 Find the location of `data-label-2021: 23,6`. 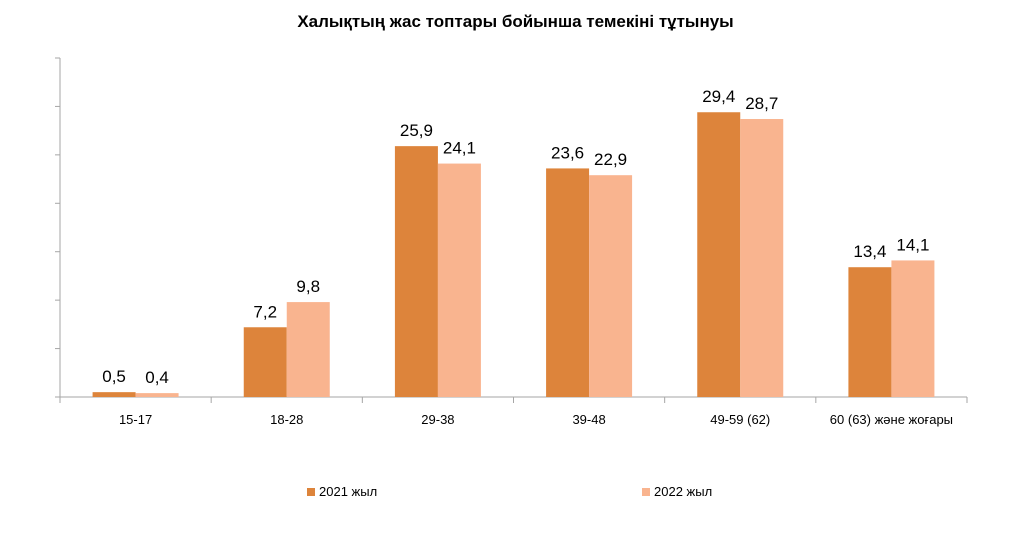

data-label-2021: 23,6 is located at coordinates (567, 152).